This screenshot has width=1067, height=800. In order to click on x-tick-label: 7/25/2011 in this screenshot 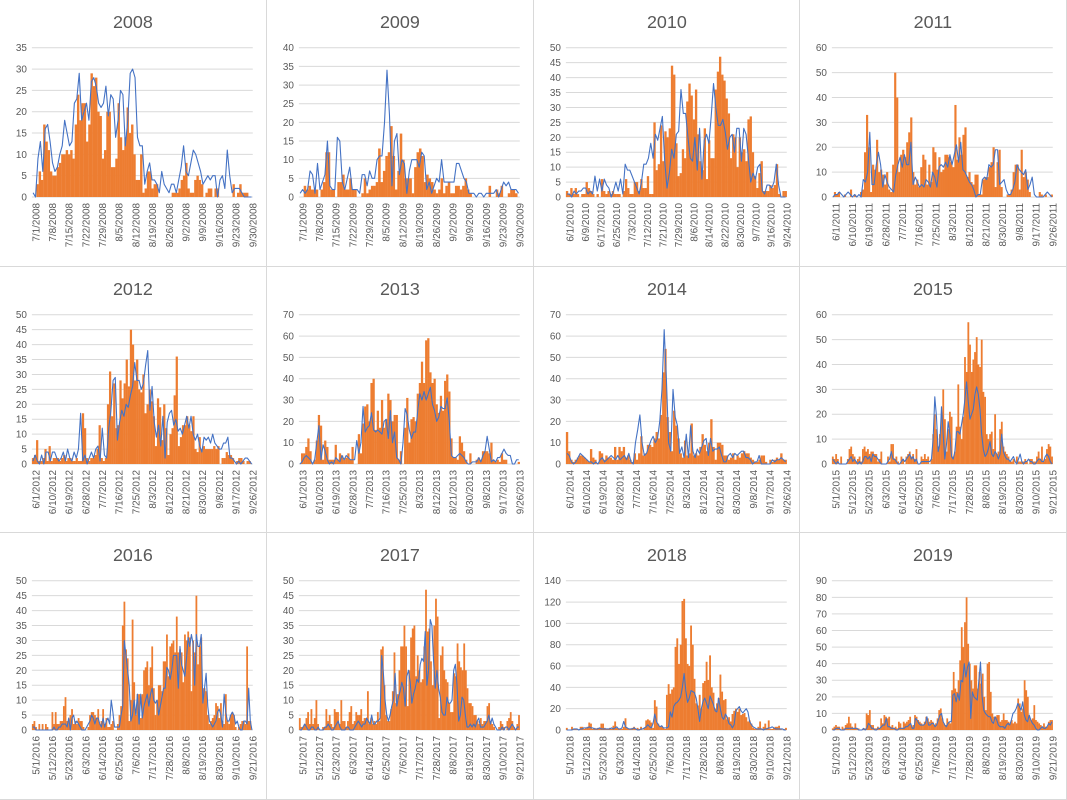, I will do `click(937, 225)`.